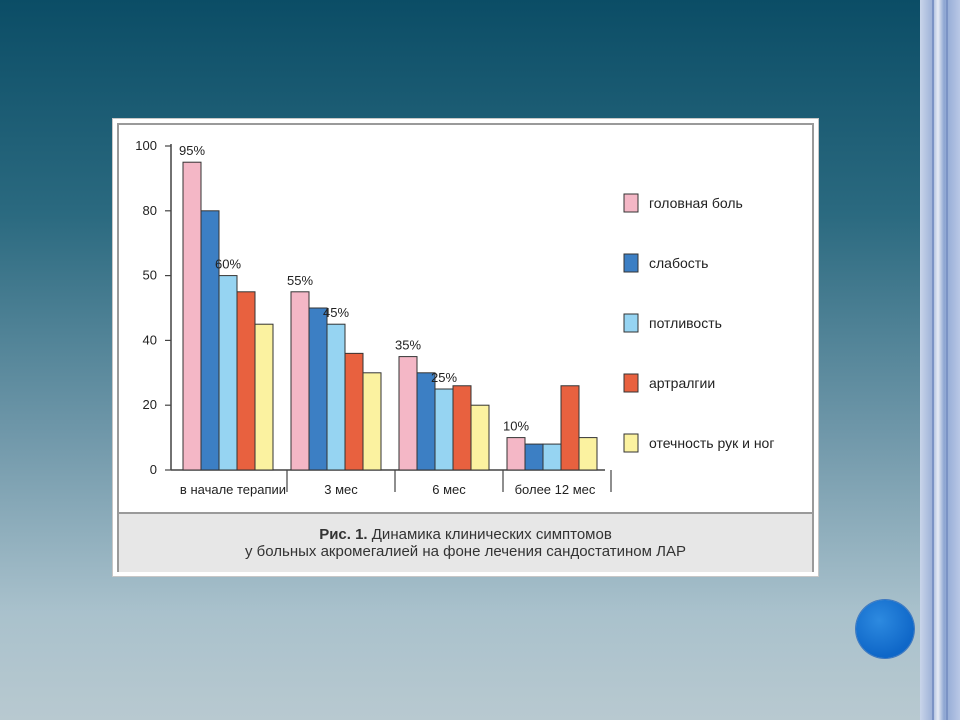 The width and height of the screenshot is (960, 720). Describe the element at coordinates (341, 489) in the screenshot. I see `x-category-label: 3 мес` at that location.